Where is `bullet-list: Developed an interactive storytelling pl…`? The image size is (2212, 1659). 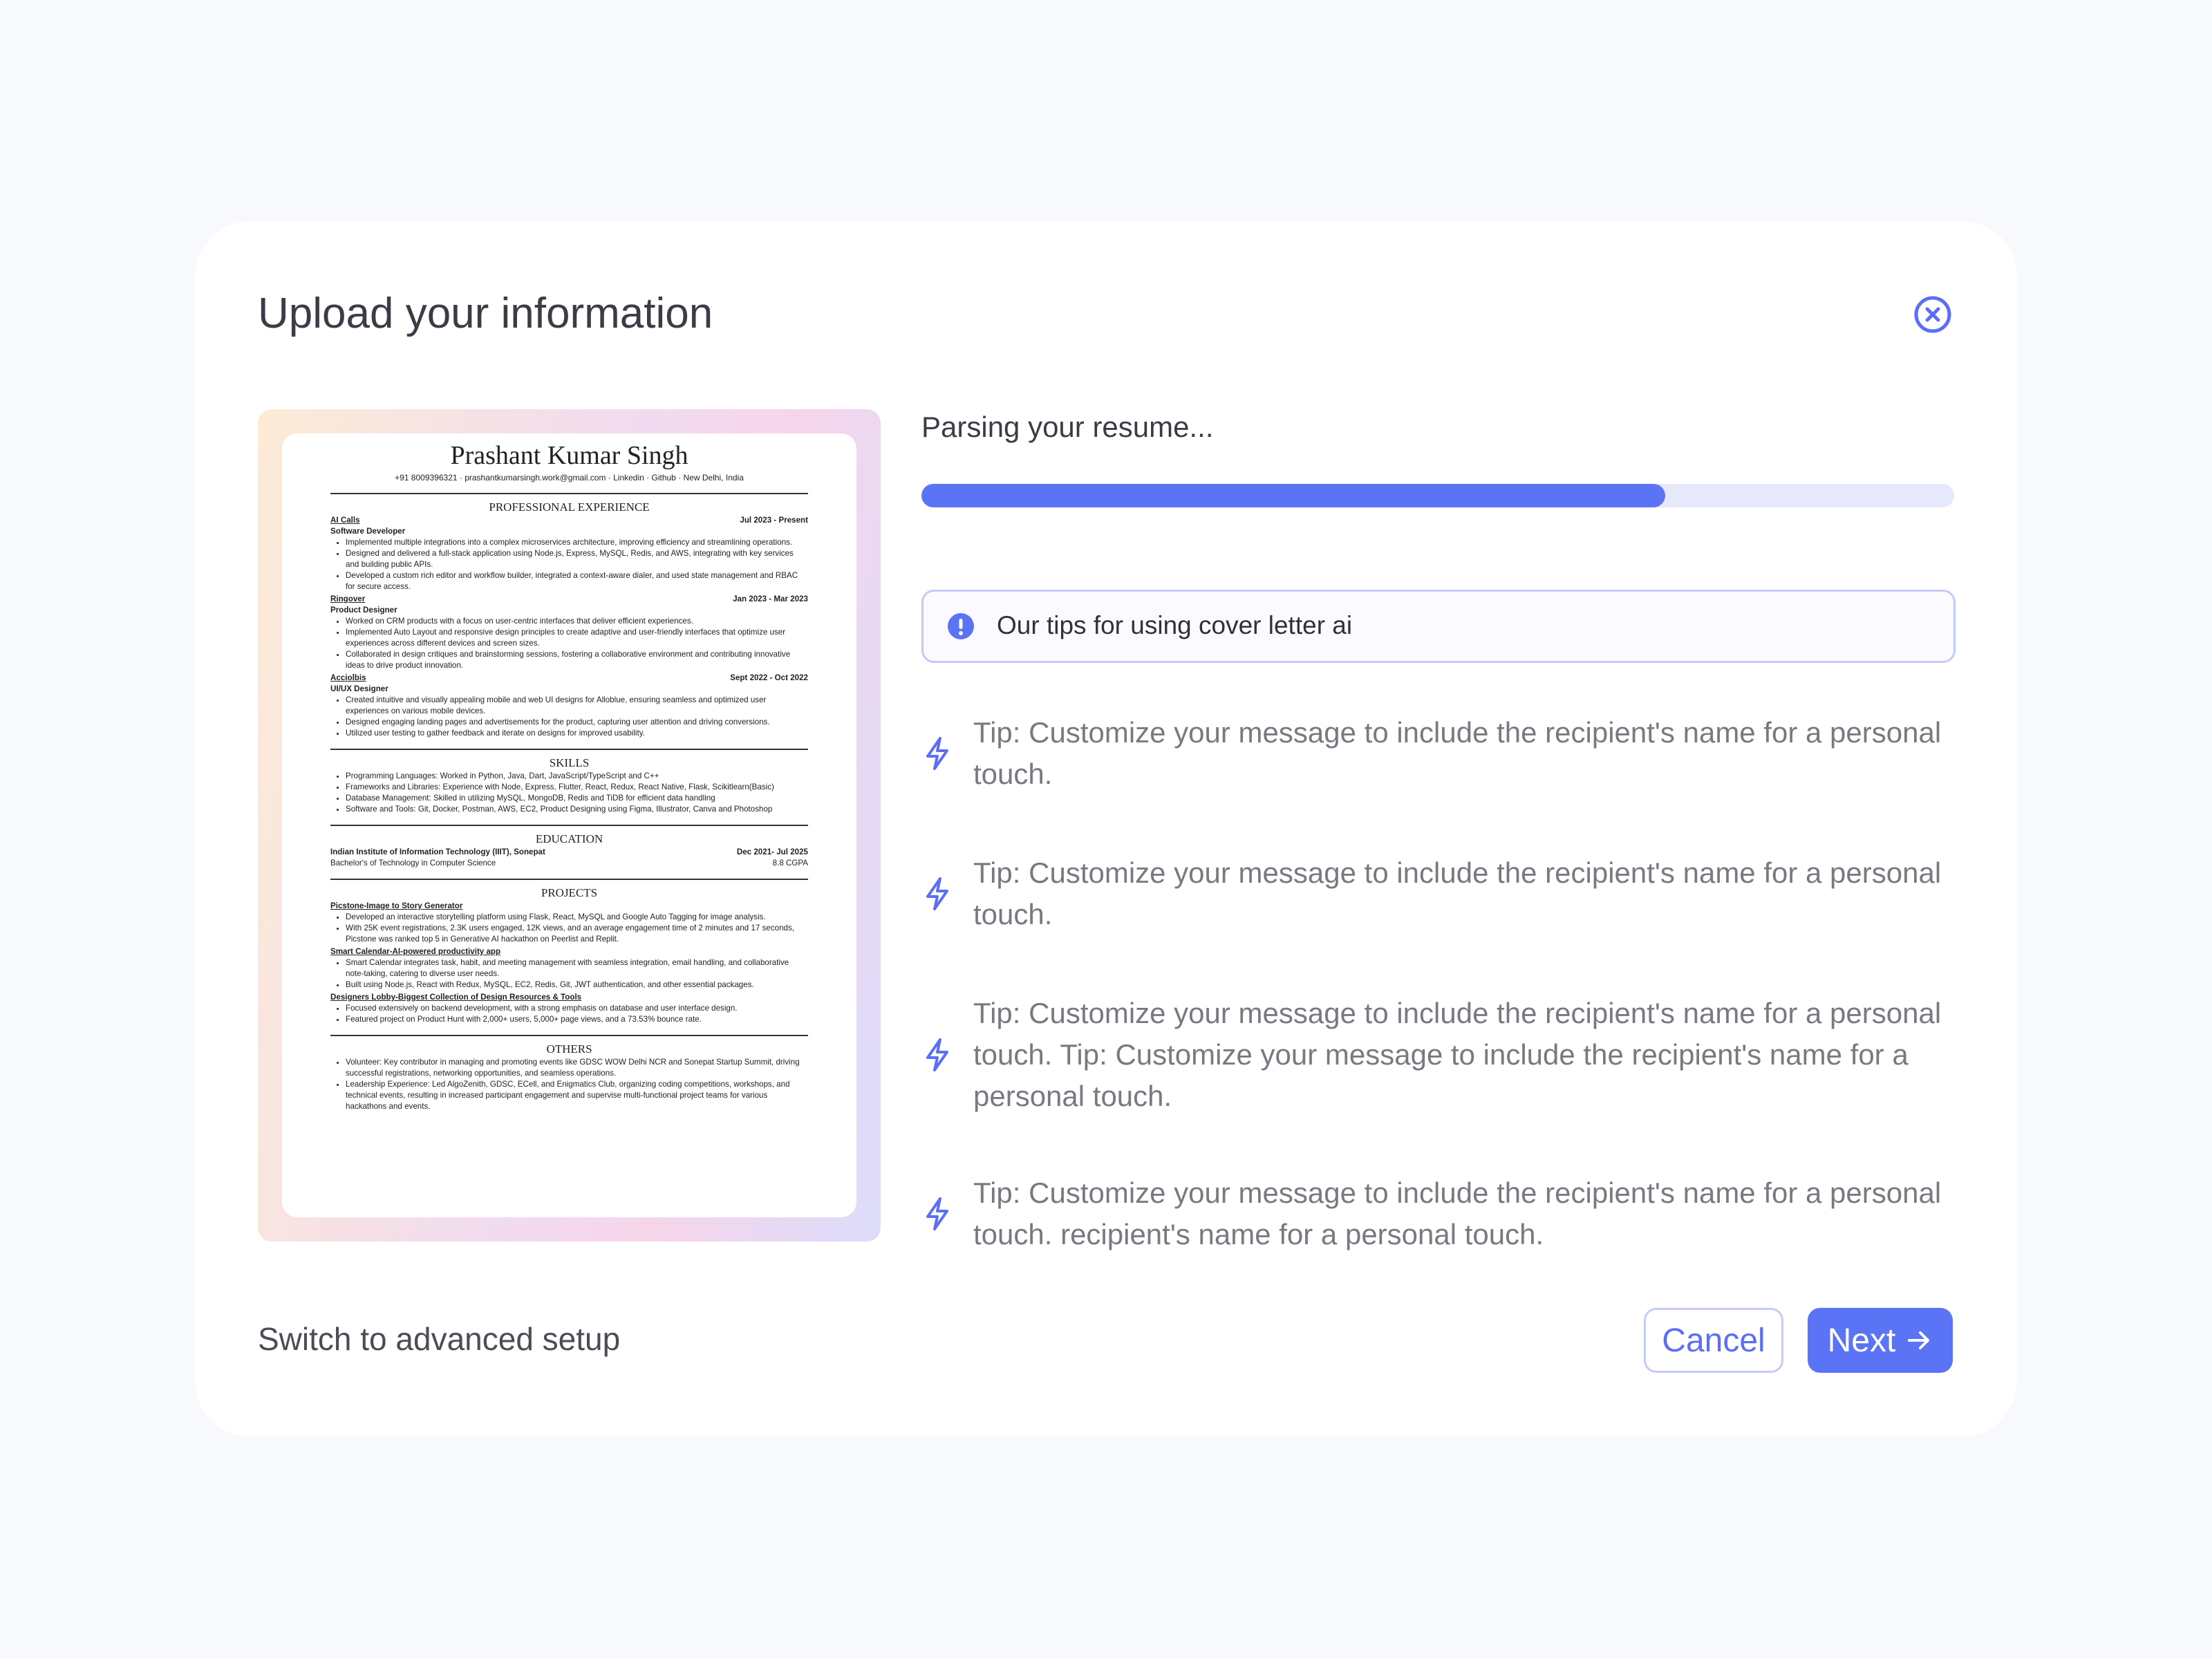 bullet-list: Developed an interactive storytelling pl… is located at coordinates (569, 929).